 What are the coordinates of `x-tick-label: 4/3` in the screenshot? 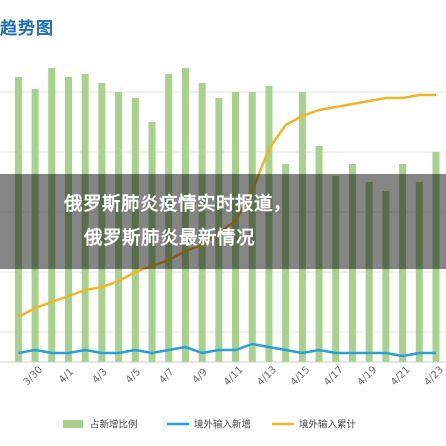 It's located at (100, 376).